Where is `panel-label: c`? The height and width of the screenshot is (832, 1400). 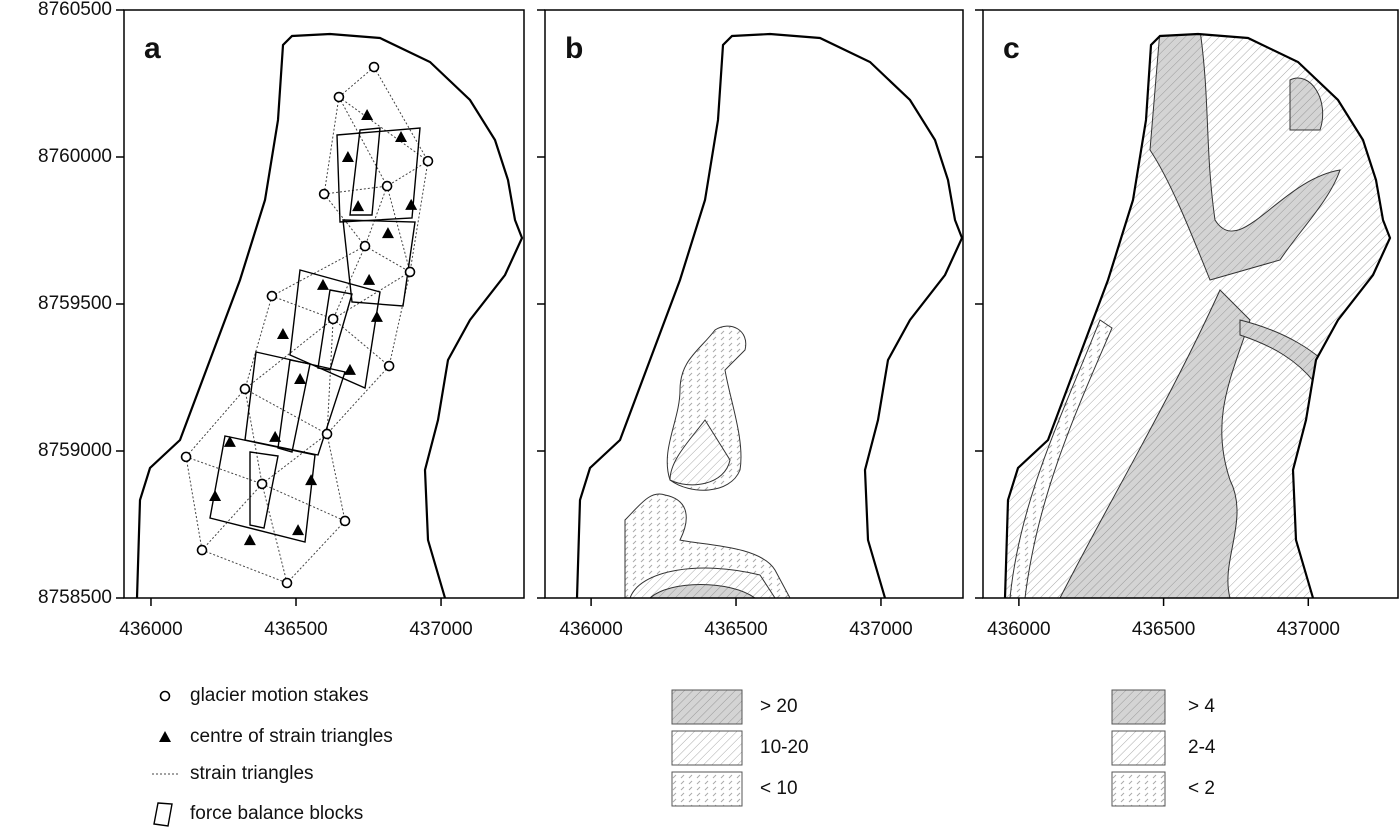 panel-label: c is located at coordinates (1011, 48).